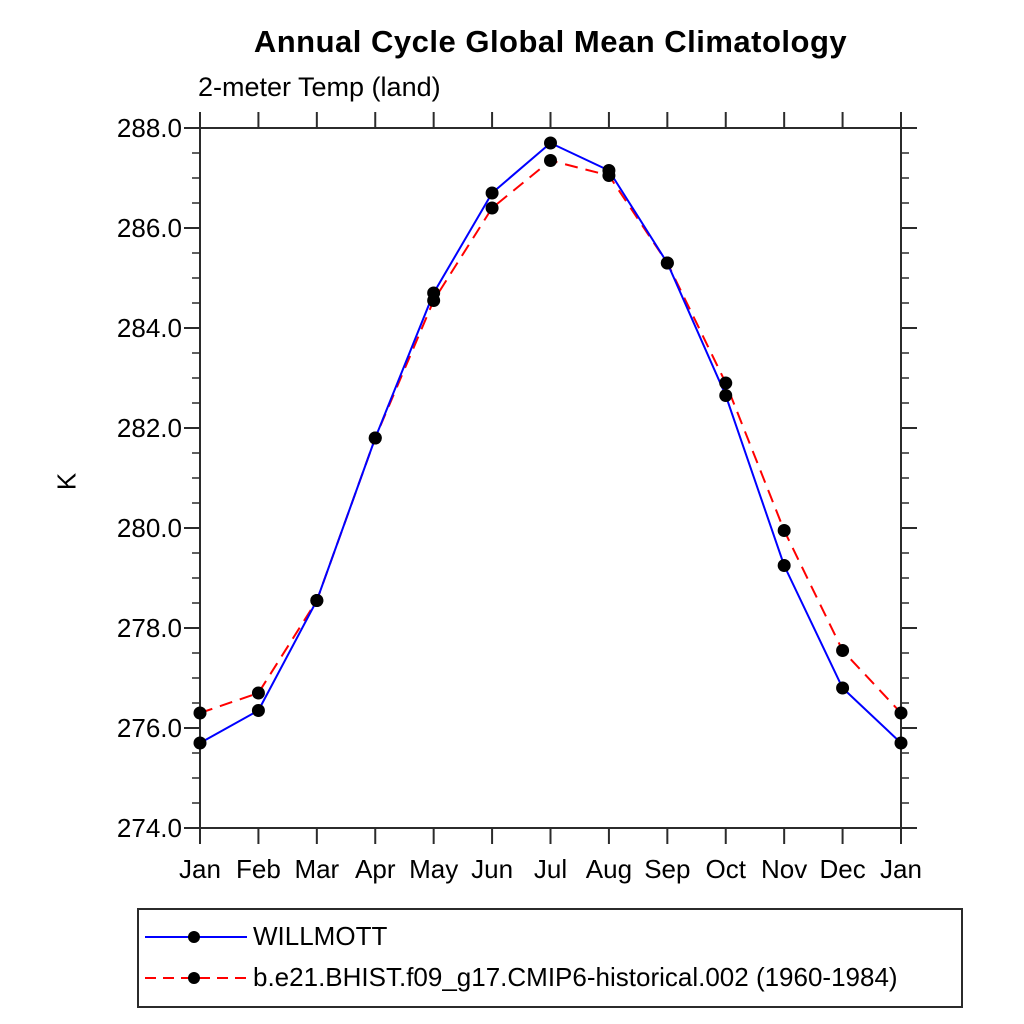 This screenshot has height=1024, width=1024. Describe the element at coordinates (609, 869) in the screenshot. I see `x-tick-label: Aug` at that location.